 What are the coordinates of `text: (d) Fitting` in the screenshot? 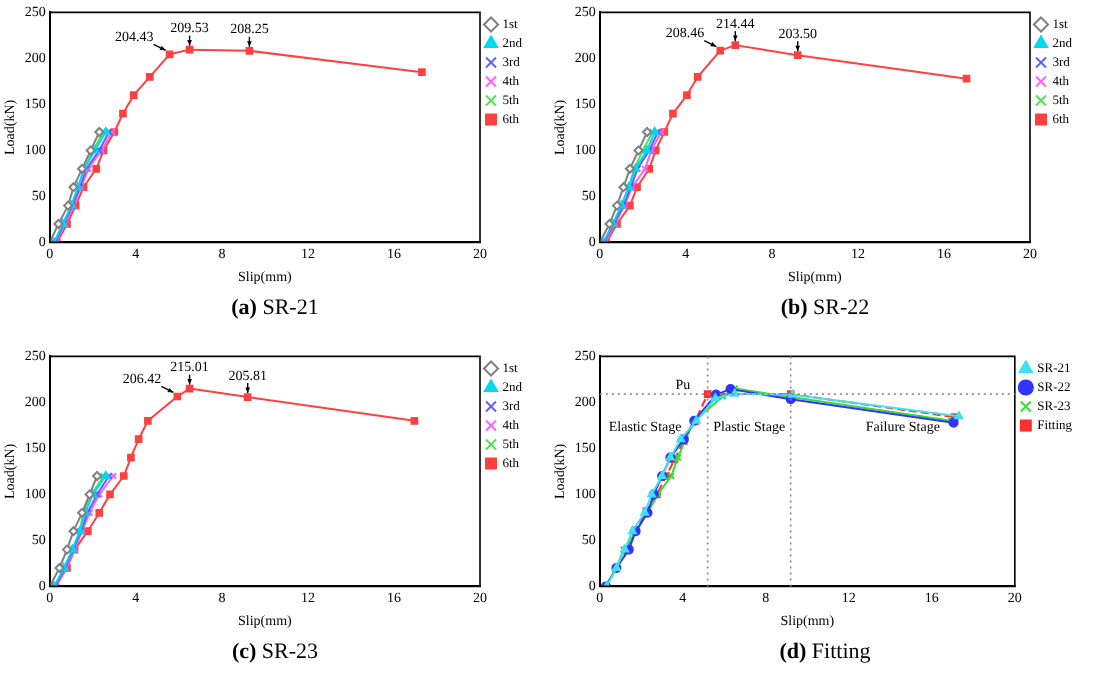 It's located at (825, 651).